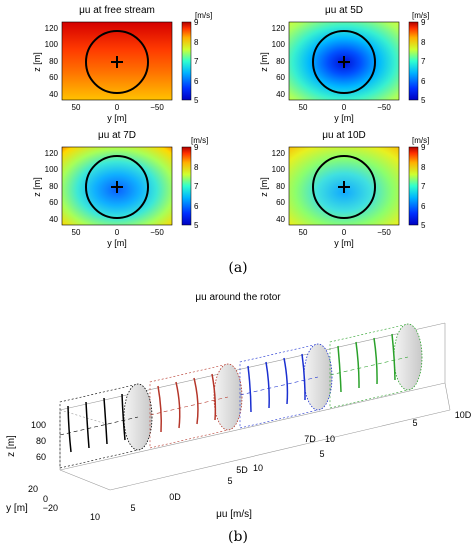  I want to click on map-title: μu at free stream, so click(117, 10).